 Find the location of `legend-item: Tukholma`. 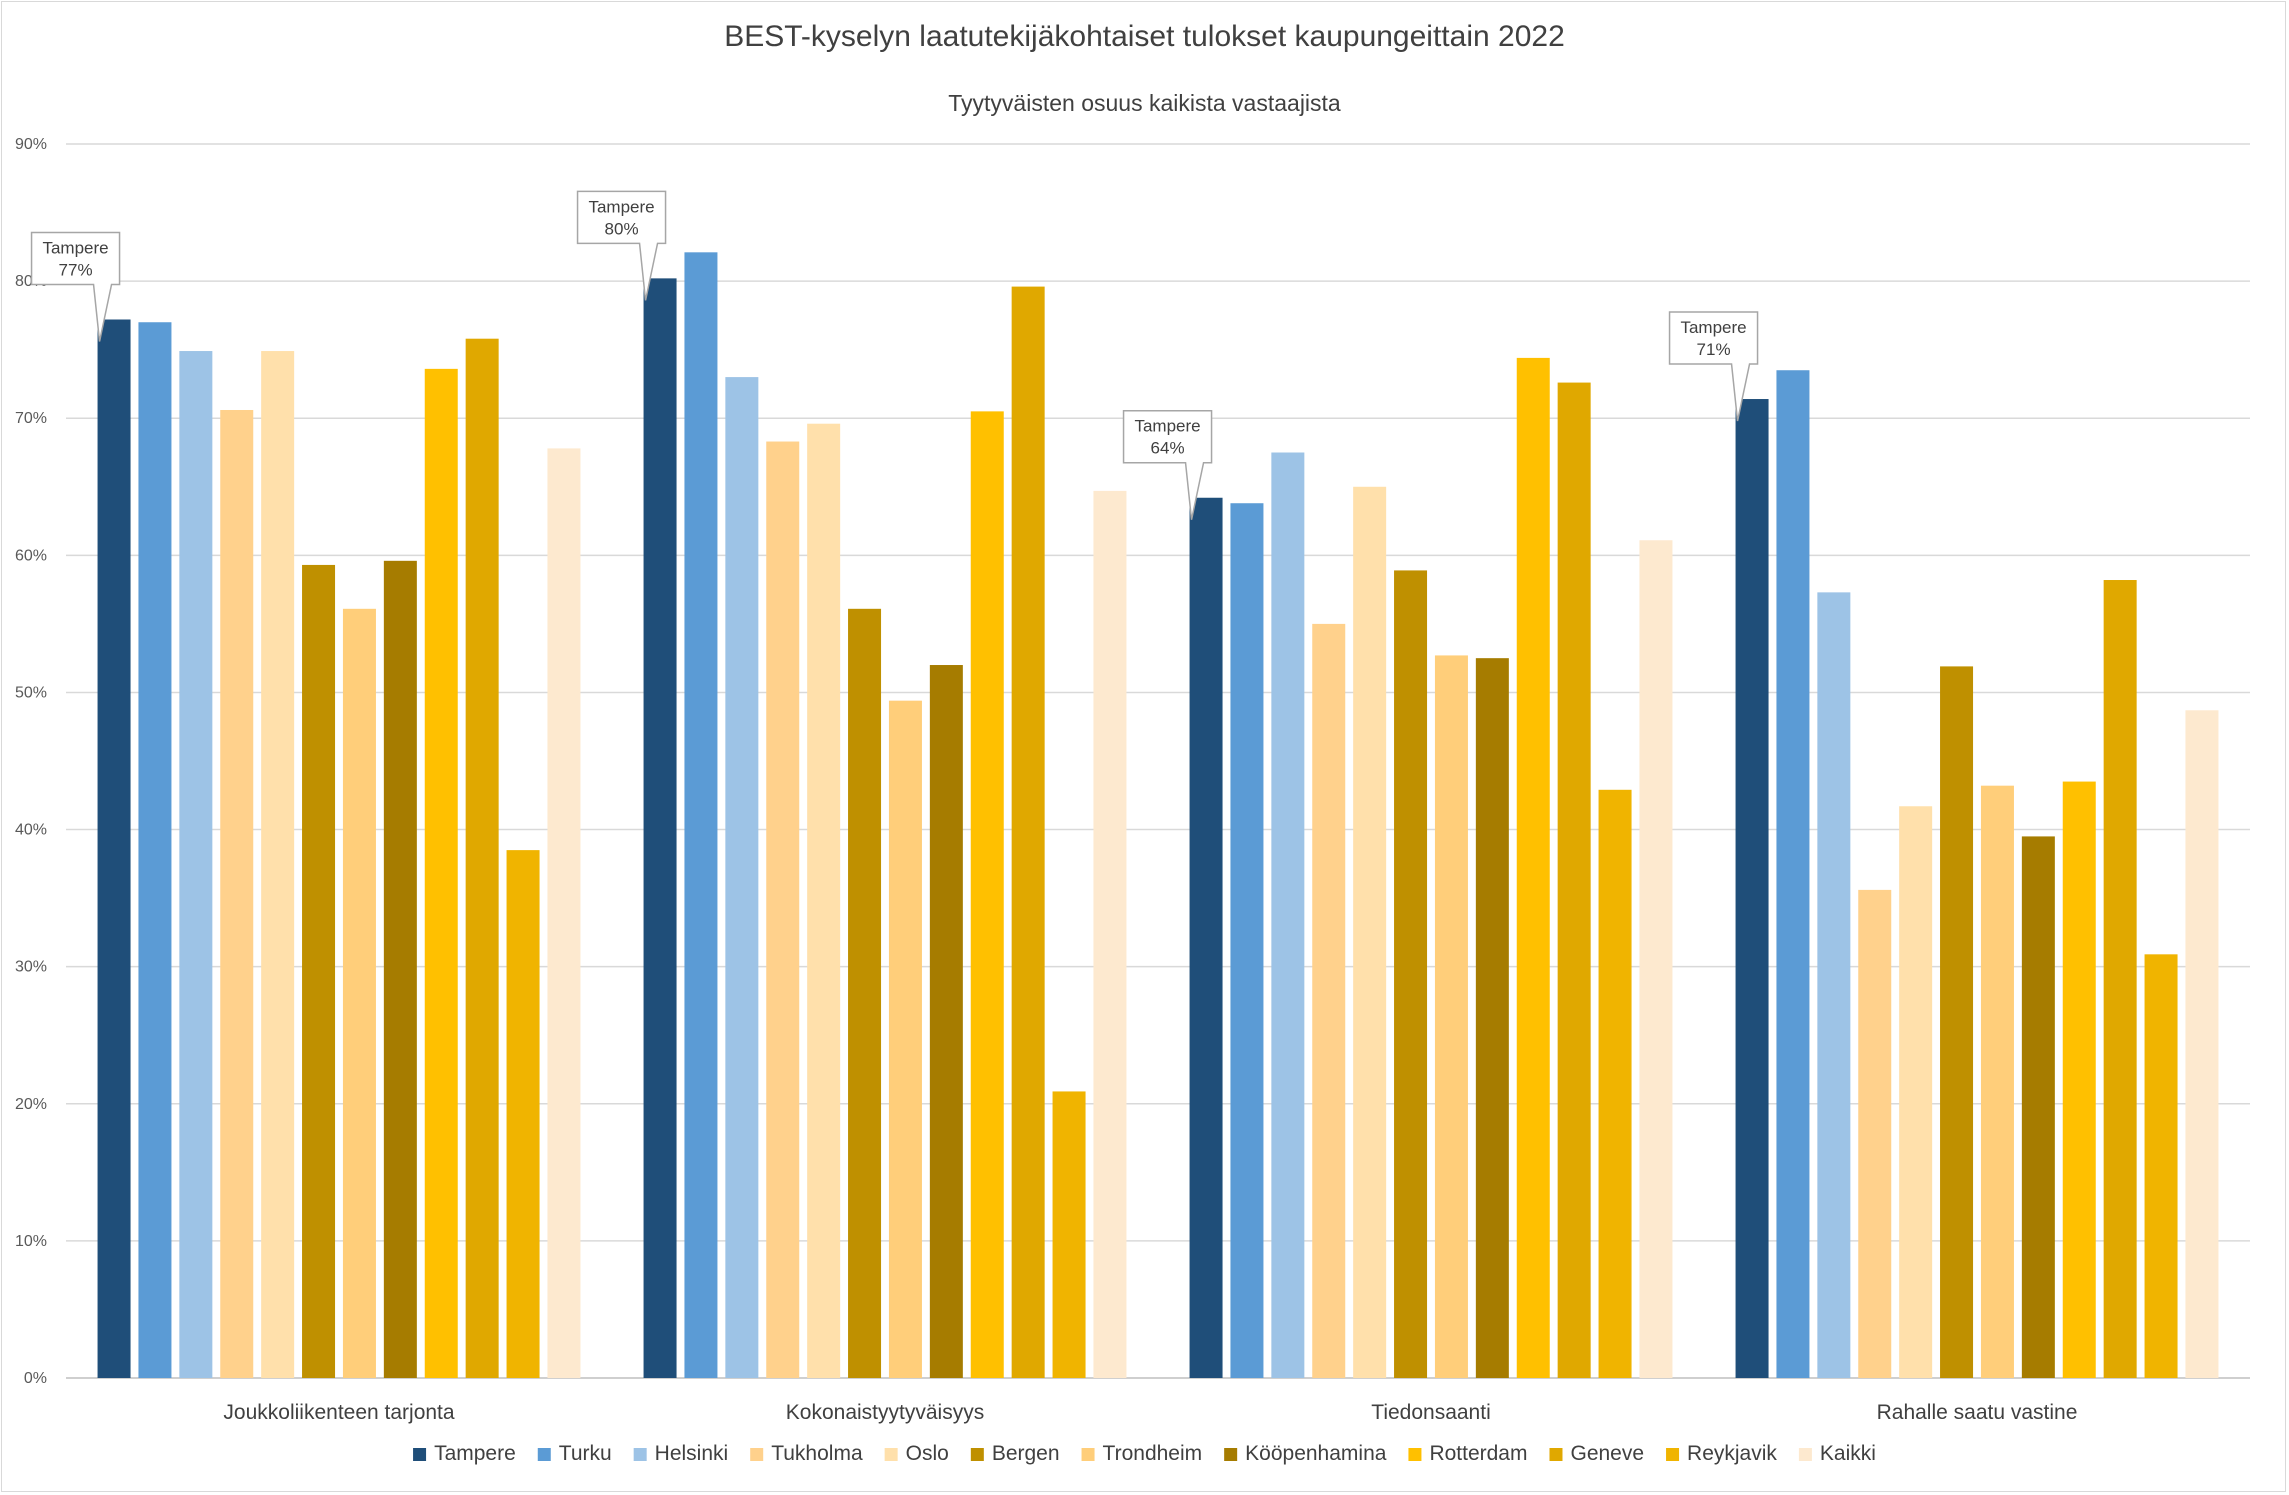

legend-item: Tukholma is located at coordinates (806, 1453).